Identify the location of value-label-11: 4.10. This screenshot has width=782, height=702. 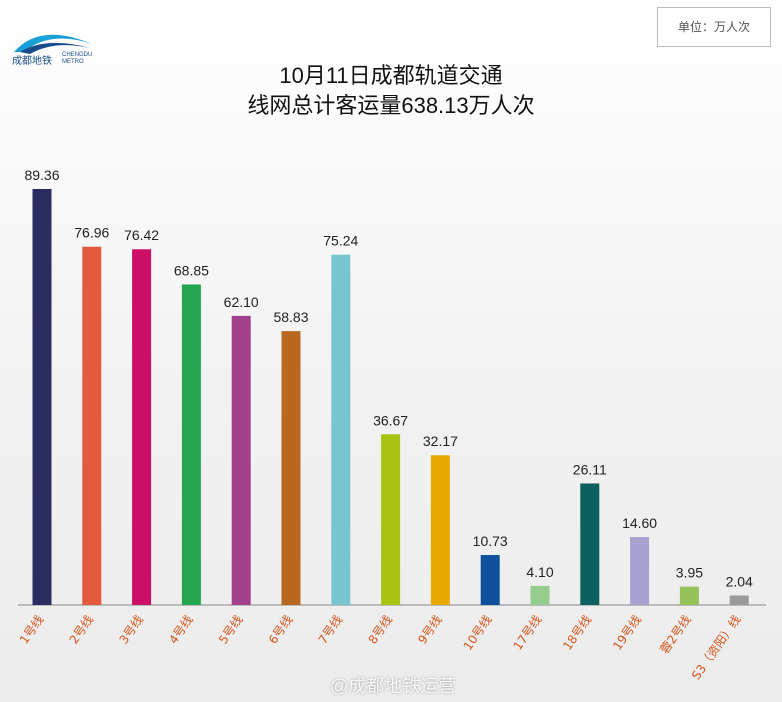
(539, 572).